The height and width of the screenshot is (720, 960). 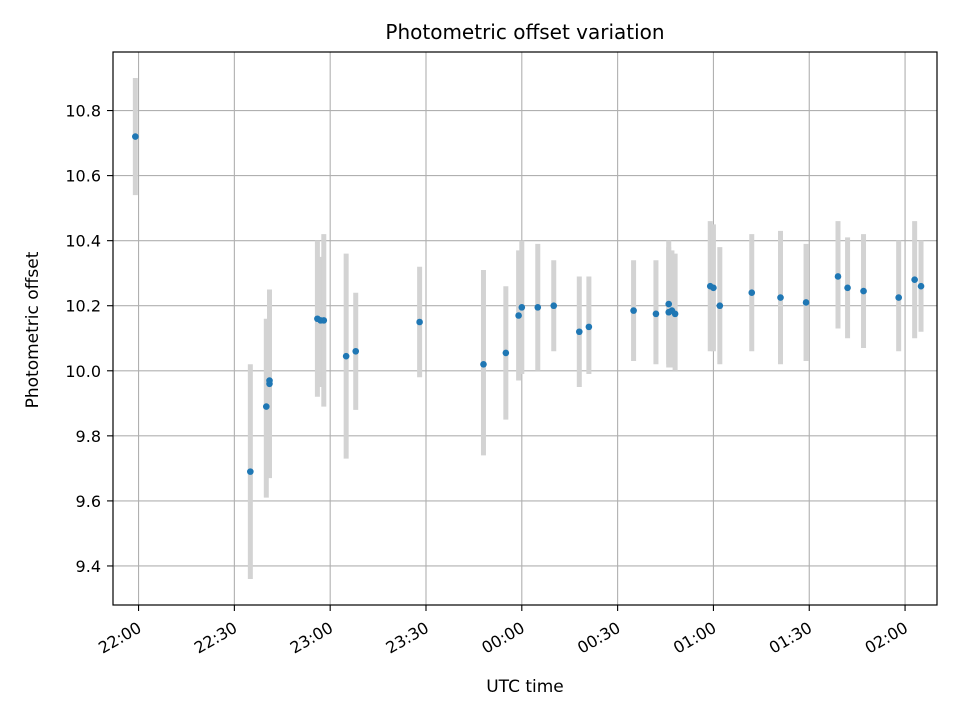 I want to click on y-tick-label: 9.4, so click(x=88, y=566).